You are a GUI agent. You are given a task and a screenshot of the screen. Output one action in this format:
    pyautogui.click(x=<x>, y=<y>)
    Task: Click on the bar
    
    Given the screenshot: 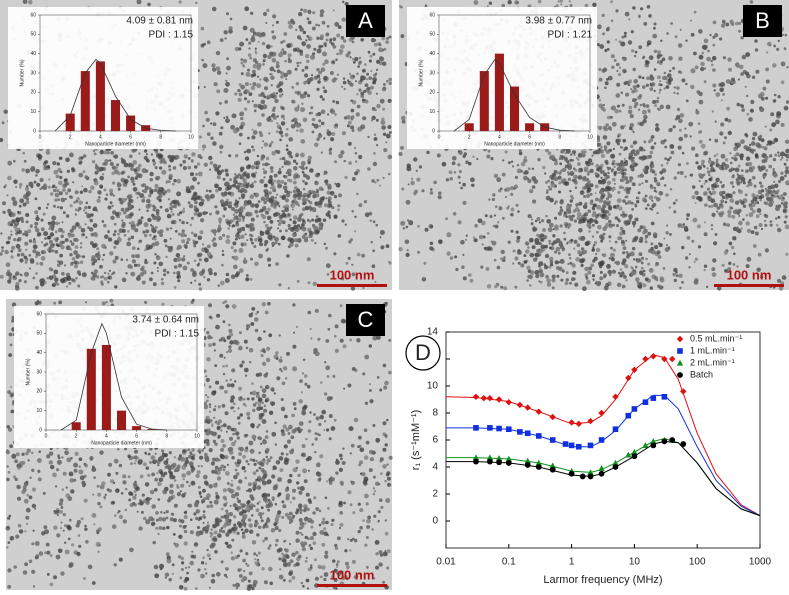 What is the action you would take?
    pyautogui.click(x=70, y=122)
    